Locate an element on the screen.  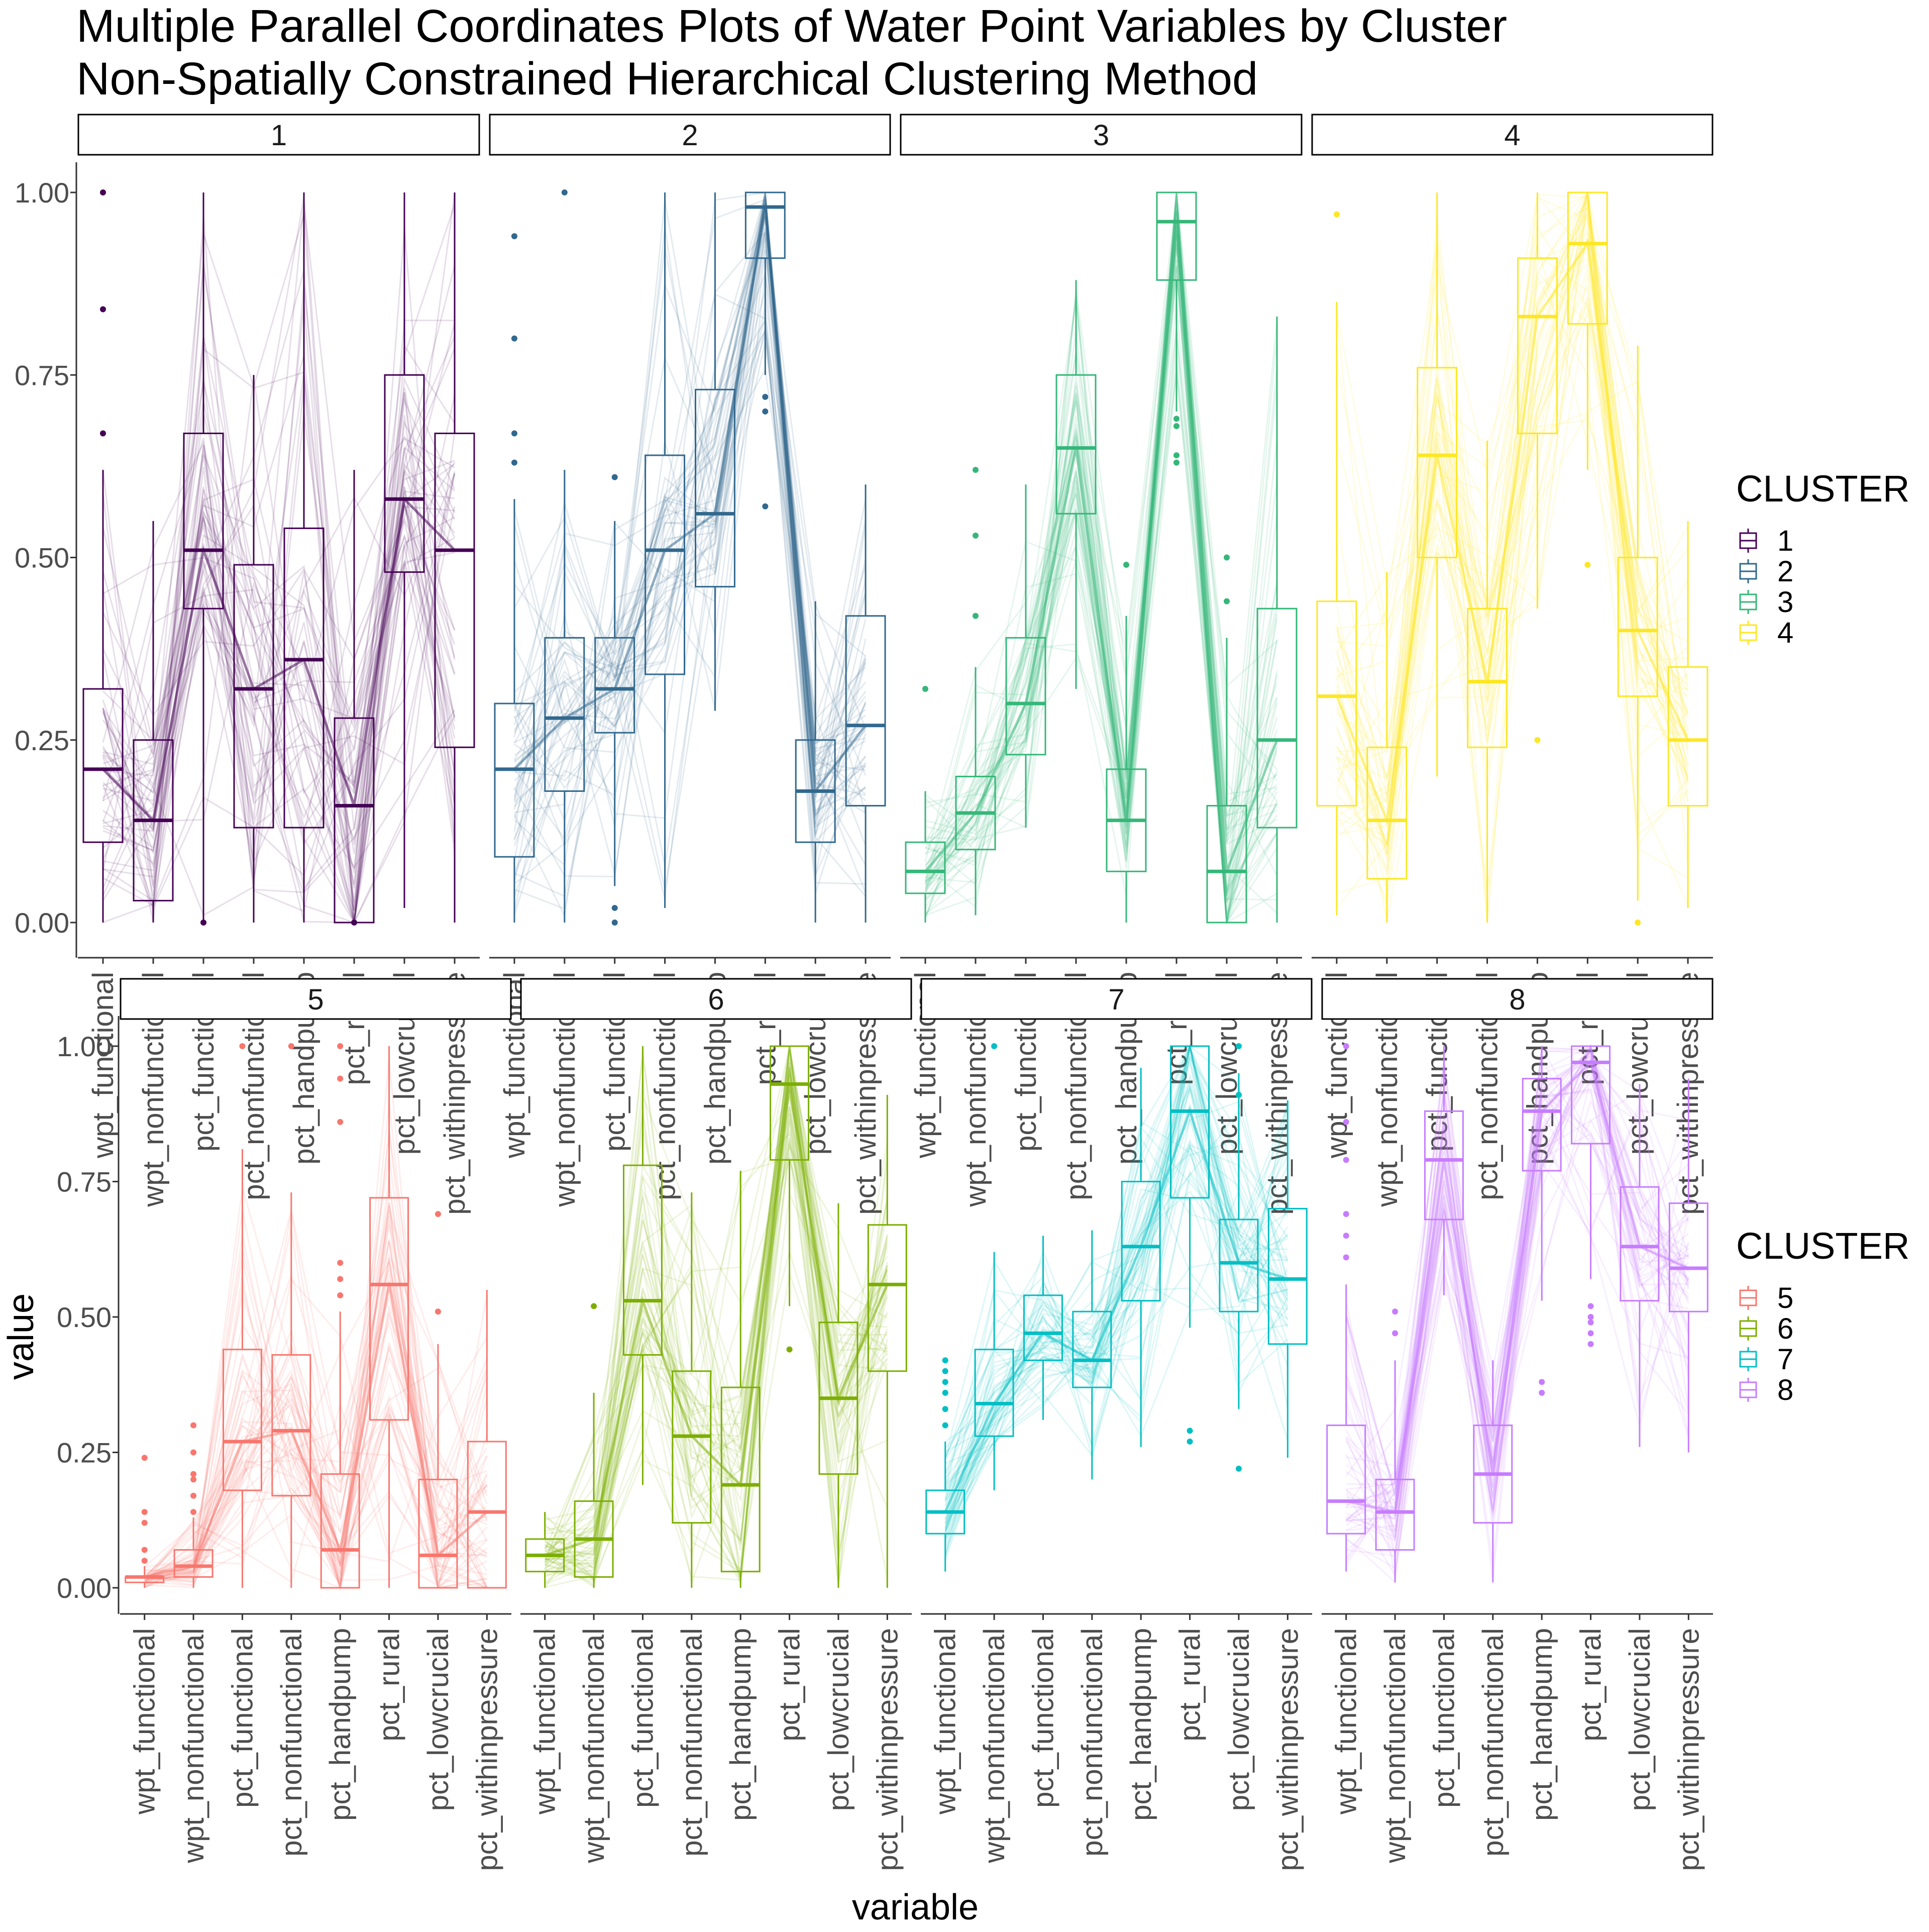
x-tick-label: pct_lowcrucial is located at coordinates (839, 1719).